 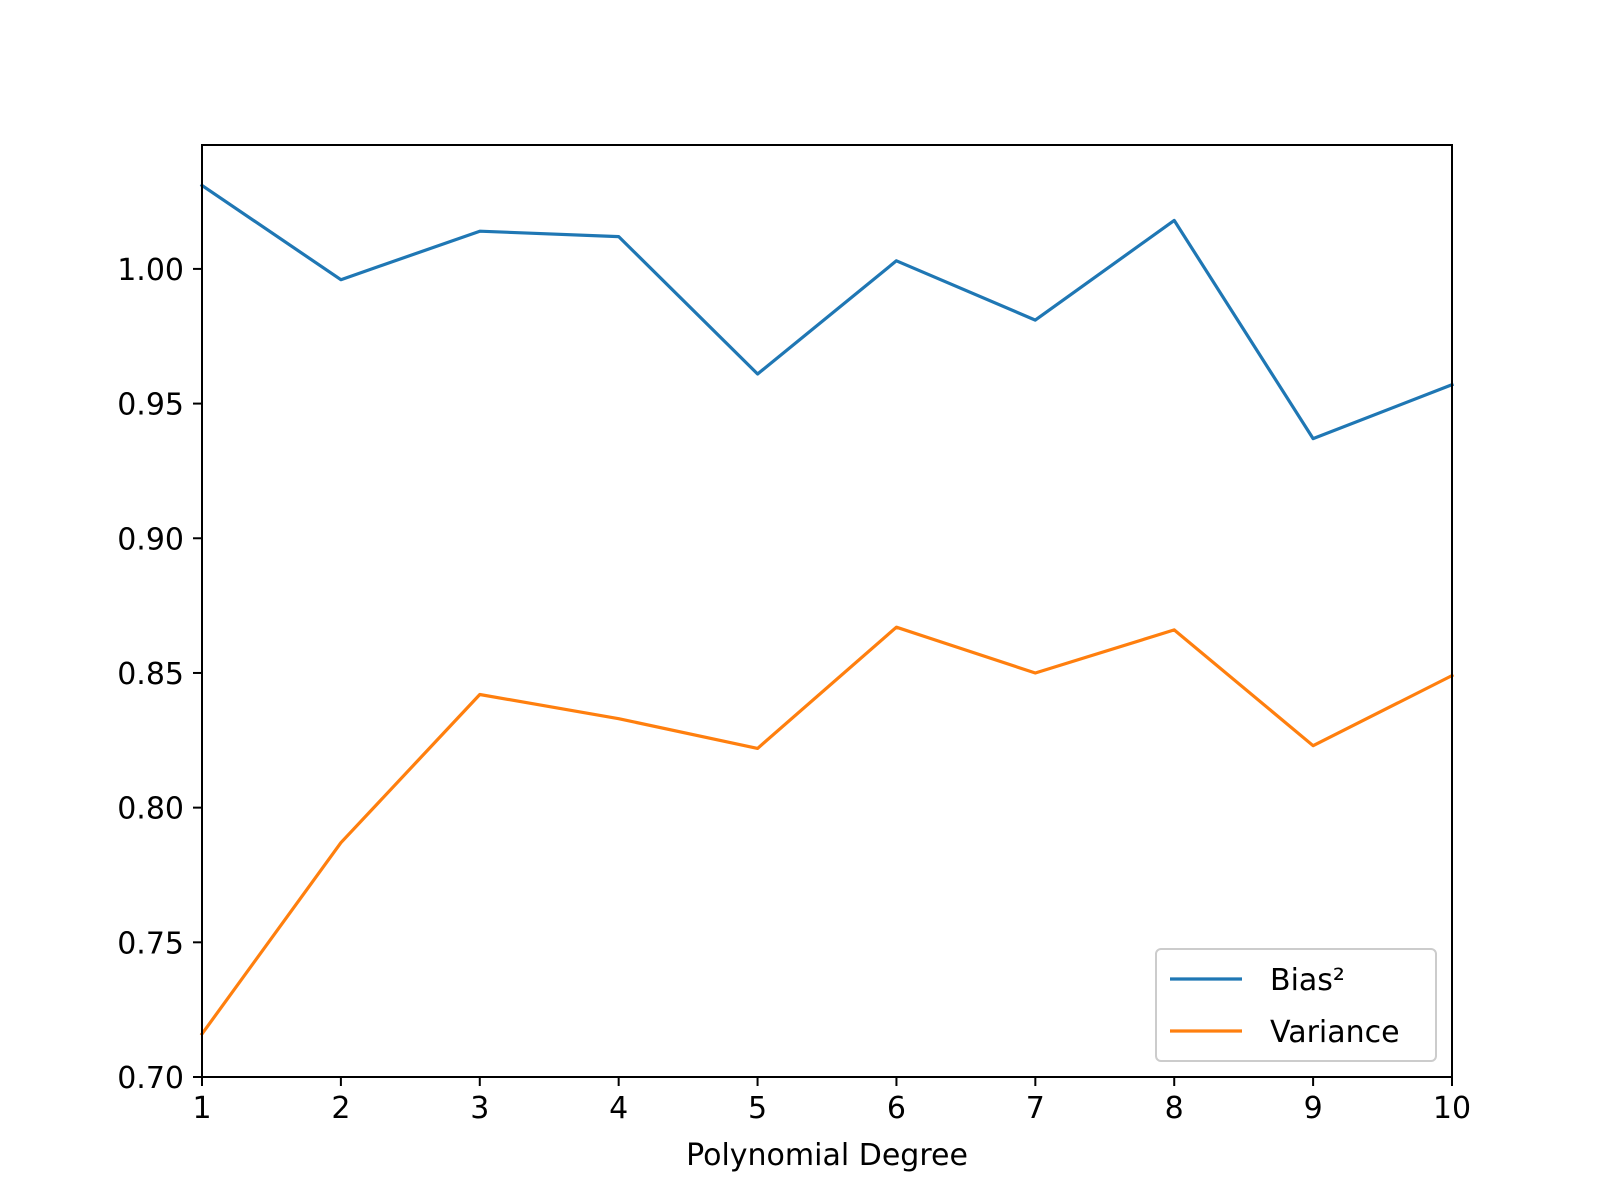 I want to click on y-tick-label: 1.00, so click(x=150, y=270).